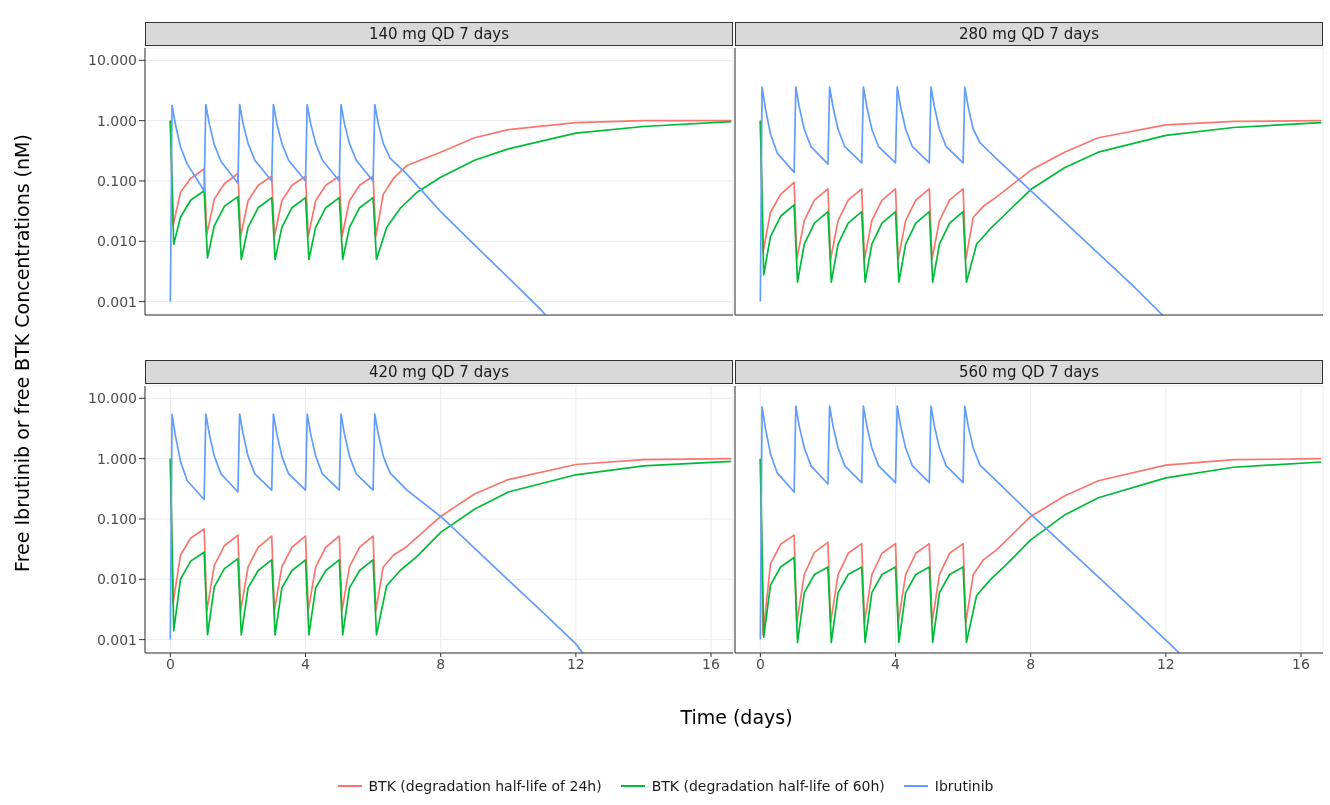 The height and width of the screenshot is (805, 1330). Describe the element at coordinates (1029, 34) in the screenshot. I see `chart-title: 280 mg QD 7 days` at that location.